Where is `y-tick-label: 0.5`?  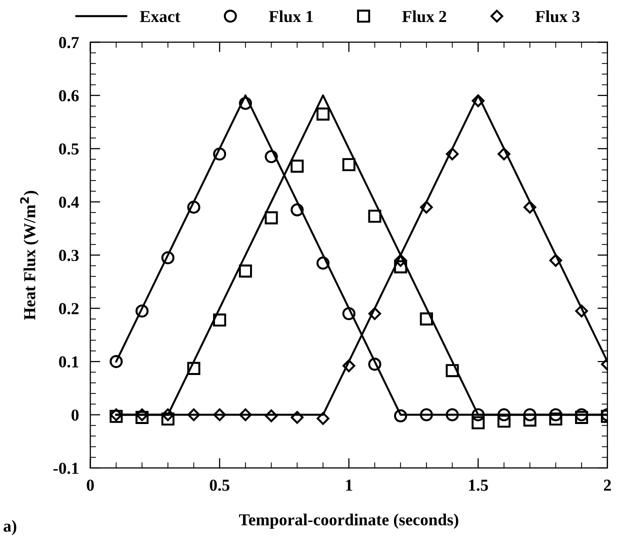 y-tick-label: 0.5 is located at coordinates (69, 149).